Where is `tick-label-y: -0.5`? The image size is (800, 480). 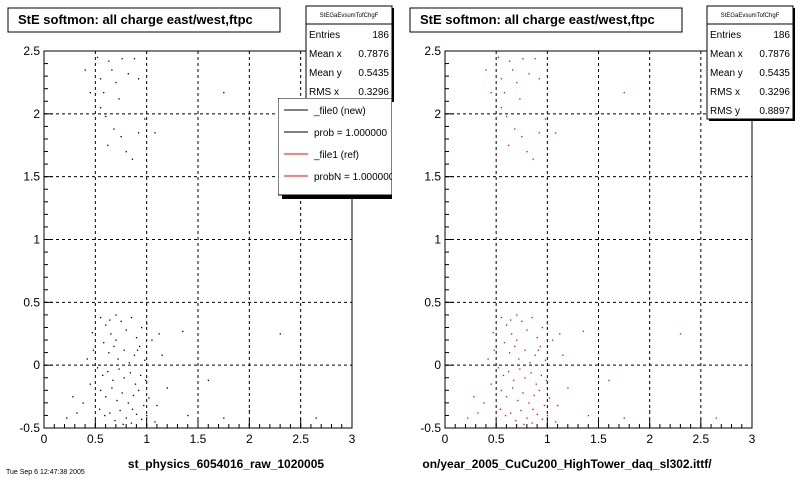
tick-label-y: -0.5 is located at coordinates (430, 428).